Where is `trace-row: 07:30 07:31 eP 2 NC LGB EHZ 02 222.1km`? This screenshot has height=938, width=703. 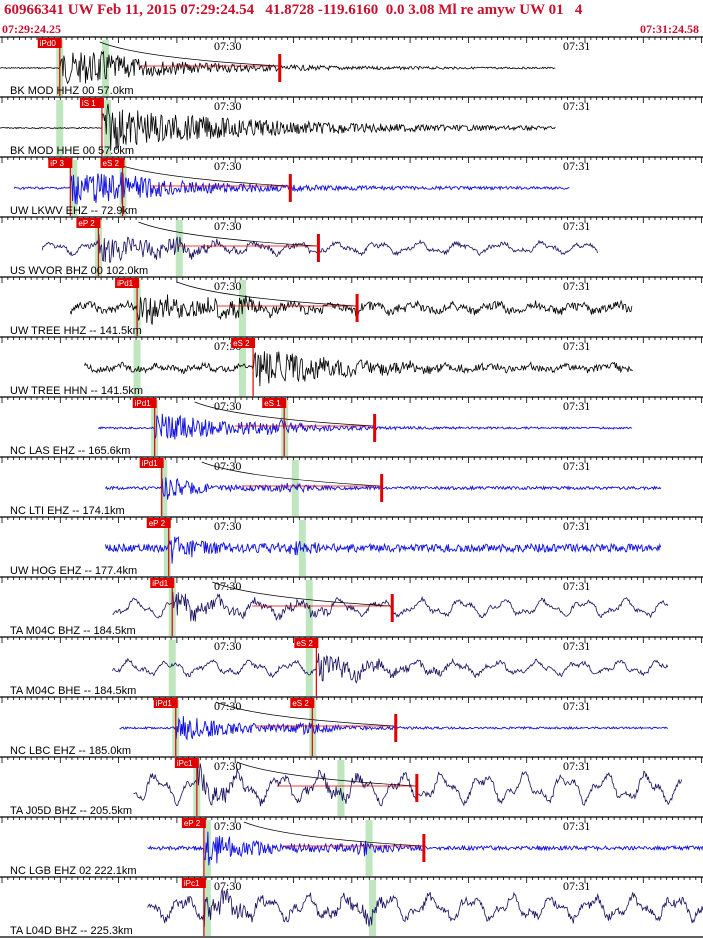 trace-row: 07:30 07:31 eP 2 NC LGB EHZ 02 222.1km is located at coordinates (351, 846).